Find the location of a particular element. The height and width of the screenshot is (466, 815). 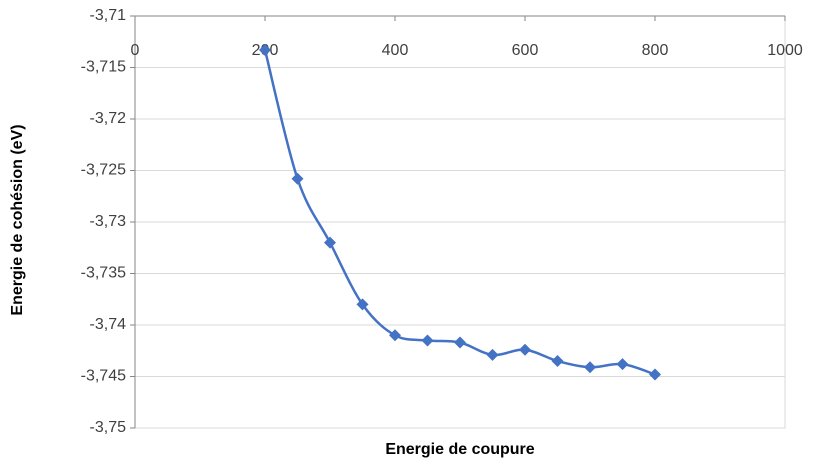

x-axis-title: Energie de coupure is located at coordinates (459, 449).